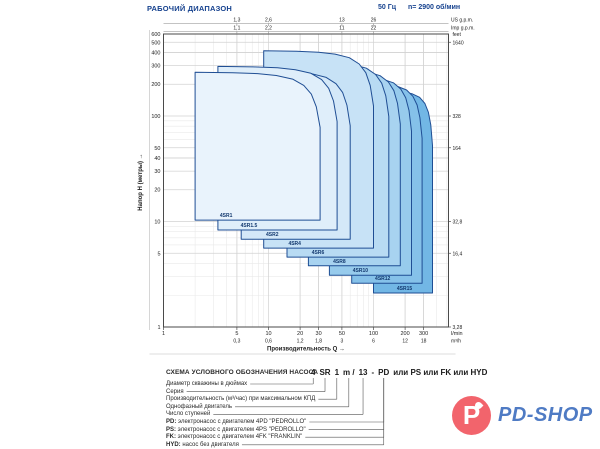 The height and width of the screenshot is (449, 600). I want to click on feet-tick-label: 3,28, so click(458, 328).